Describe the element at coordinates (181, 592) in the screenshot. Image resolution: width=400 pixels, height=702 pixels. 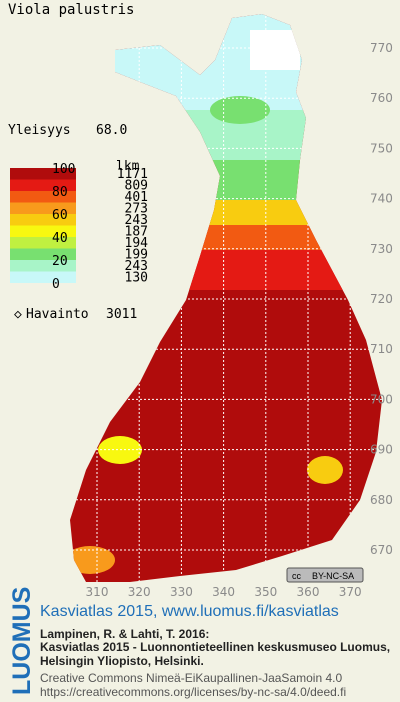
I see `x-grid-label: 330` at that location.